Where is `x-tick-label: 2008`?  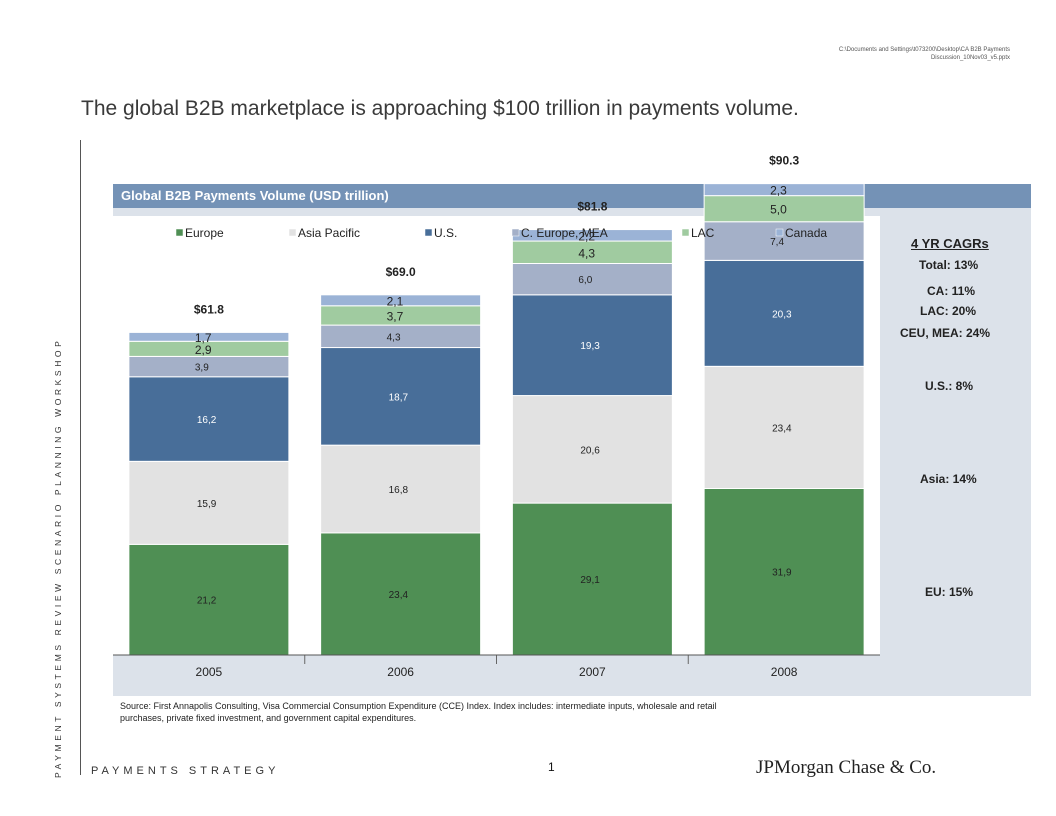 x-tick-label: 2008 is located at coordinates (784, 672).